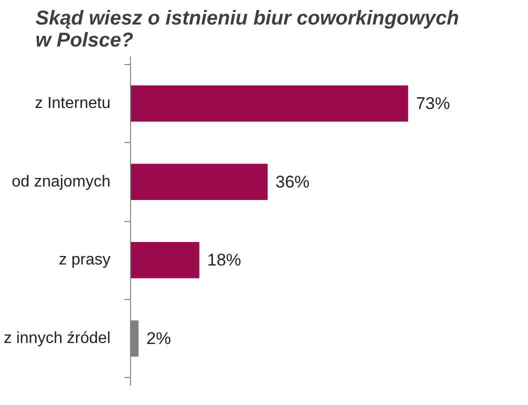 This screenshot has width=528, height=405. What do you see at coordinates (84, 260) in the screenshot?
I see `y-tick-label: z prasy` at bounding box center [84, 260].